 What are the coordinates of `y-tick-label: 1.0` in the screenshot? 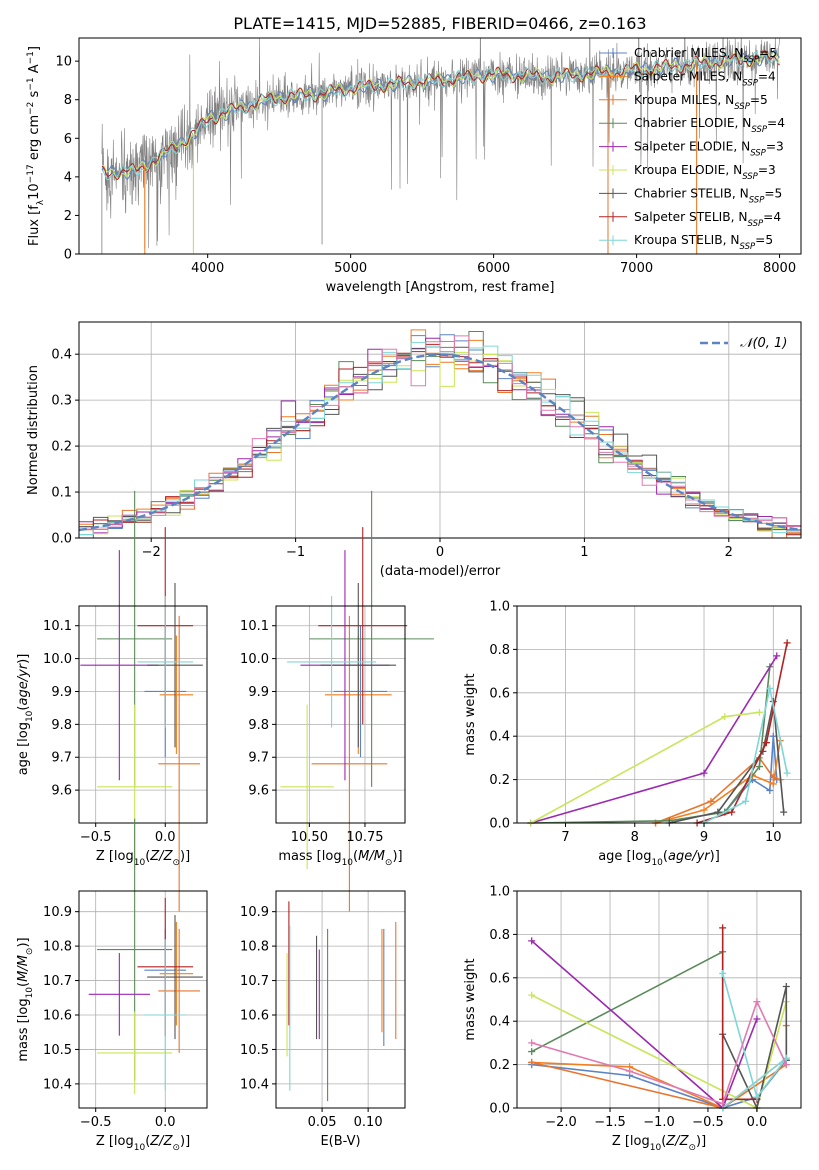 It's located at (499, 892).